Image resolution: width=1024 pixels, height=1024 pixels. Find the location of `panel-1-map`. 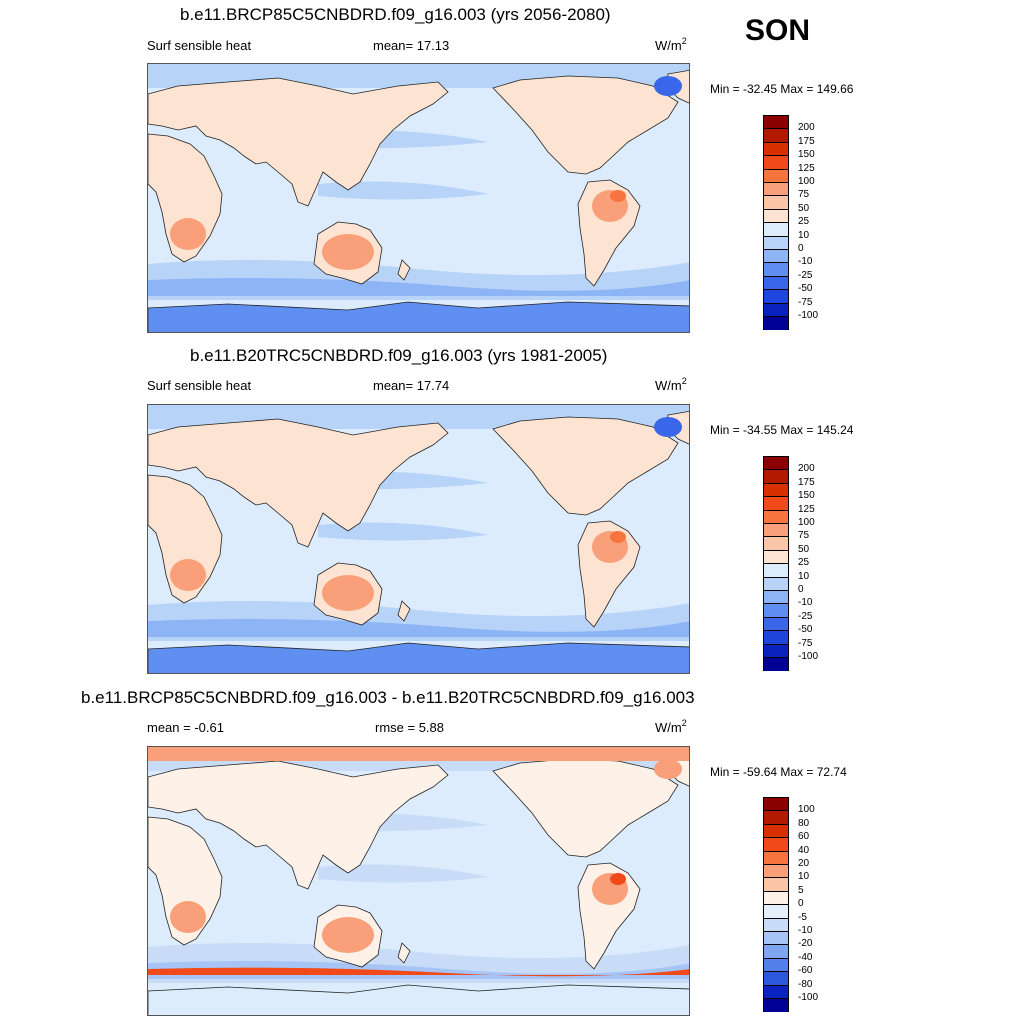

panel-1-map is located at coordinates (418, 198).